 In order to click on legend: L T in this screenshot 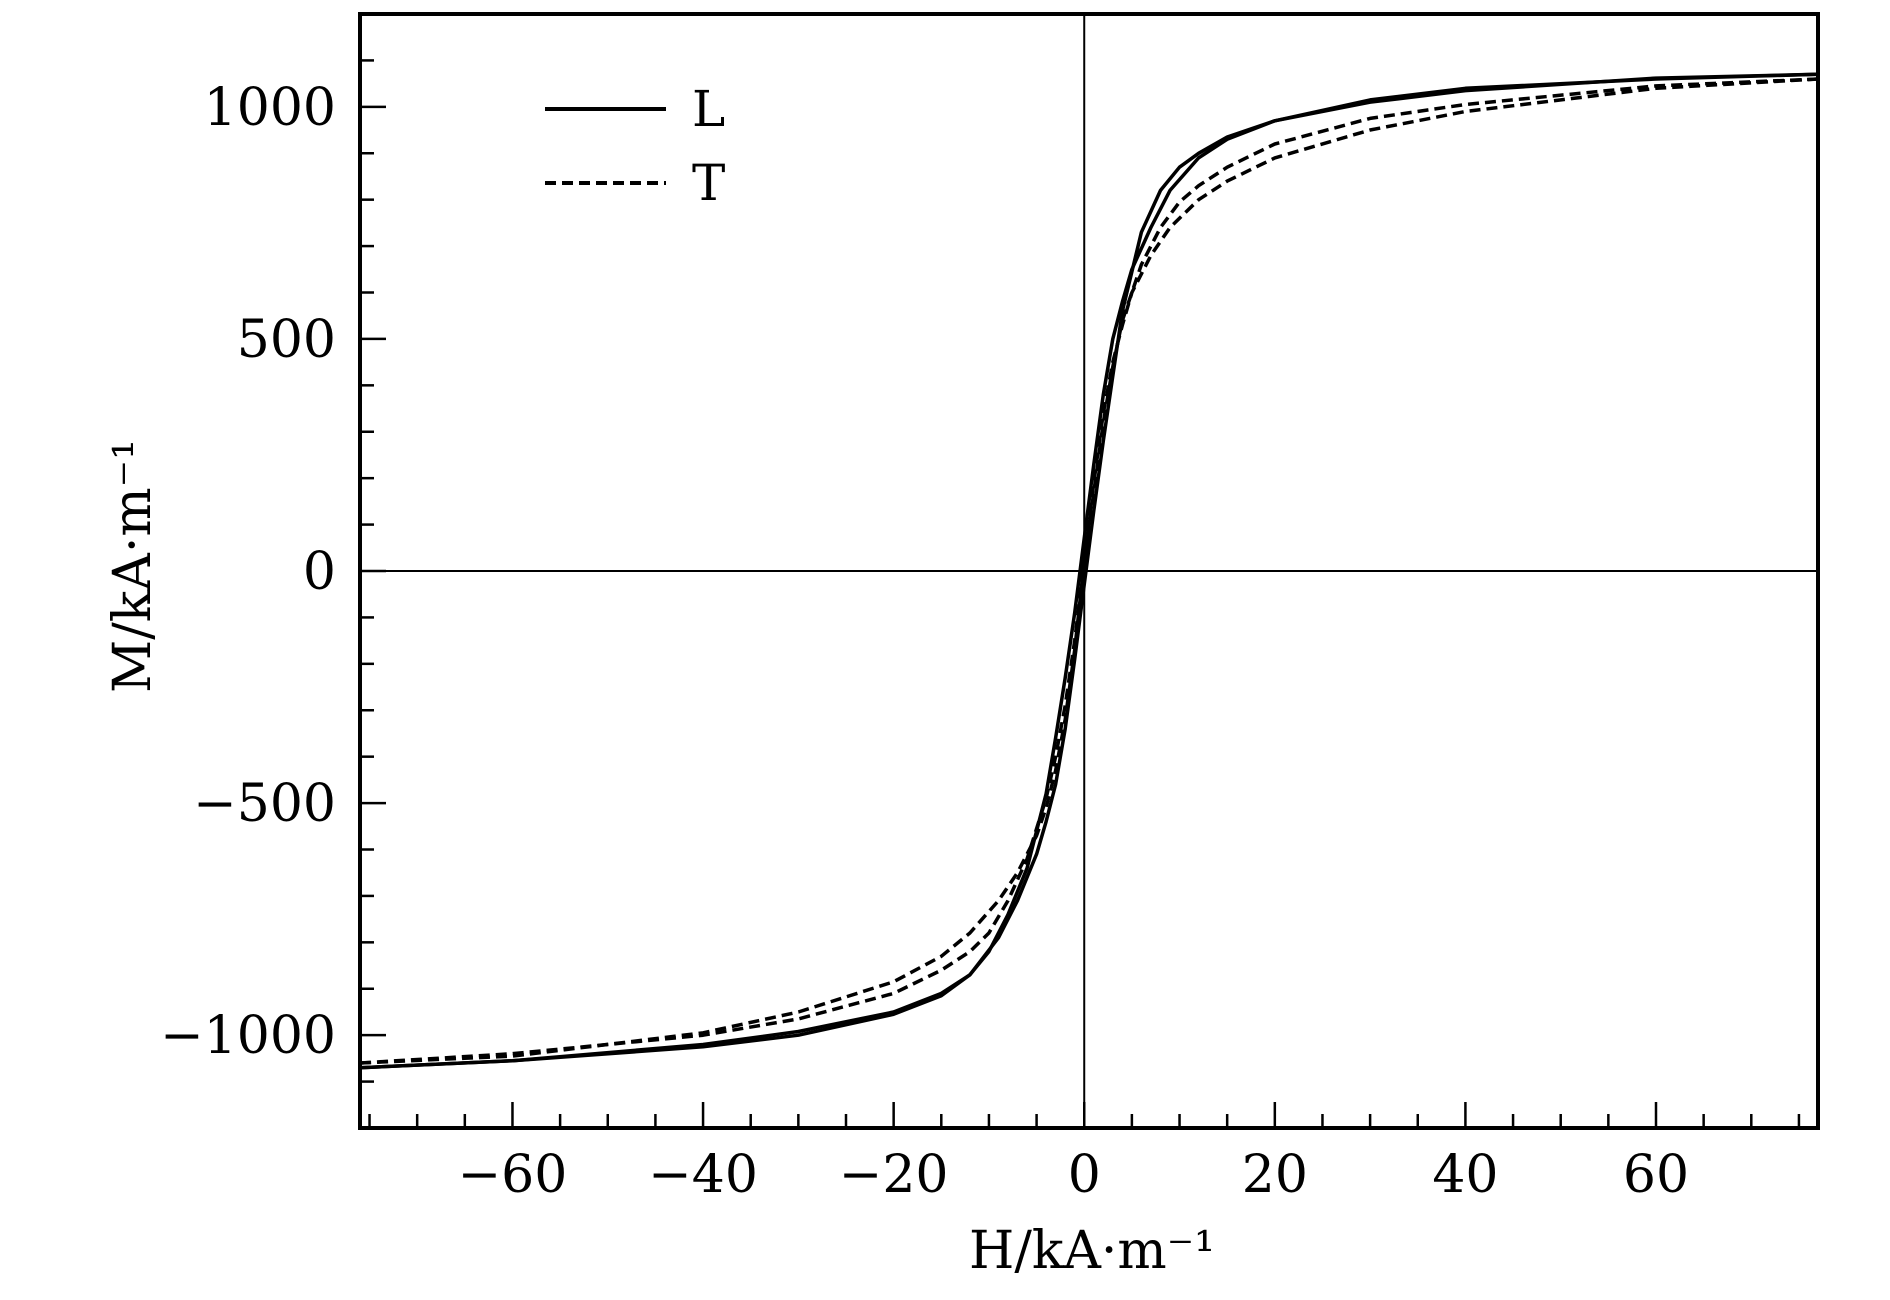, I will do `click(635, 146)`.